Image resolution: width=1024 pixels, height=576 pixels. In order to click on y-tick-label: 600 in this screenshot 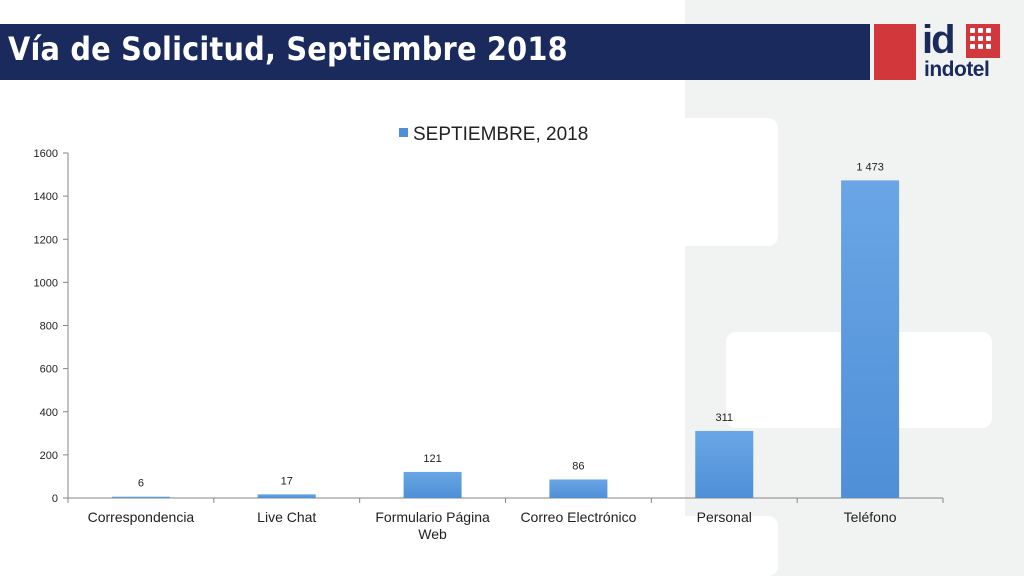, I will do `click(49, 370)`.